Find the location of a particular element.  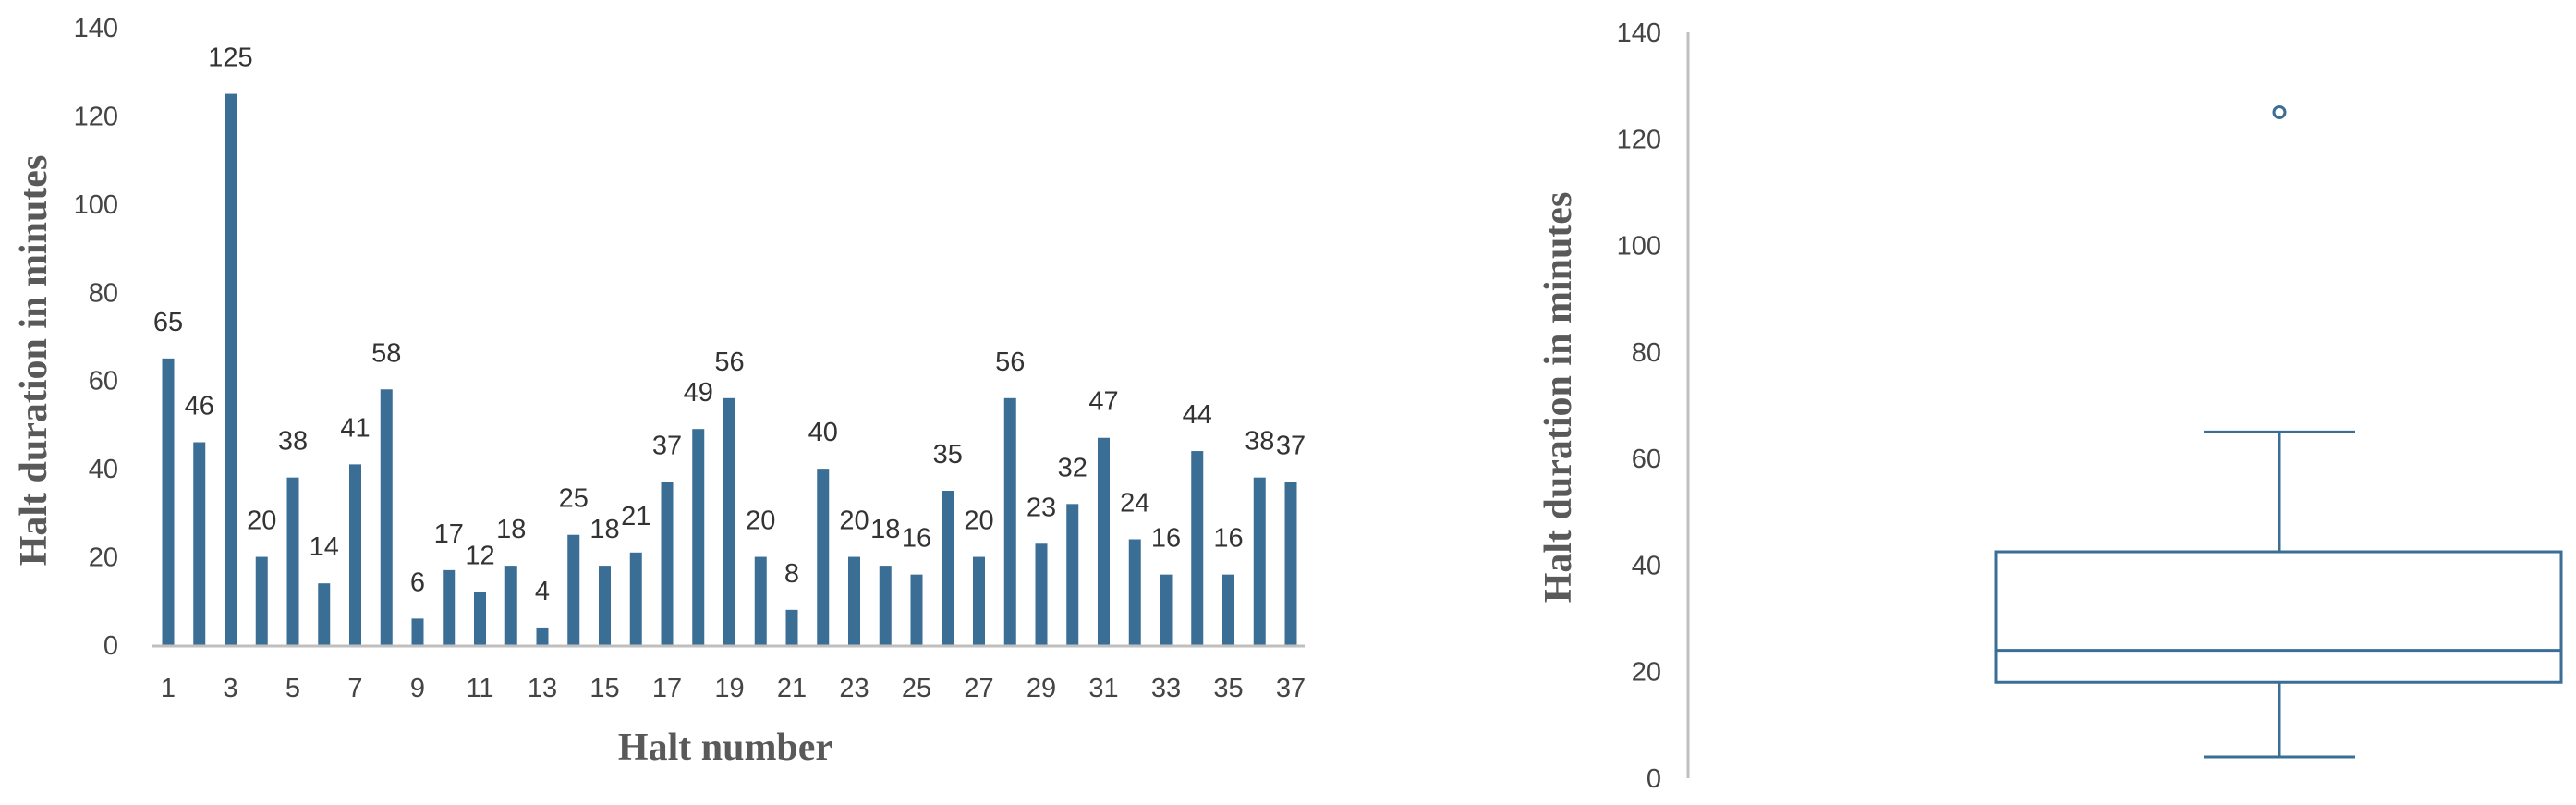

bar-chart-x-tick-label: 27 is located at coordinates (978, 688).